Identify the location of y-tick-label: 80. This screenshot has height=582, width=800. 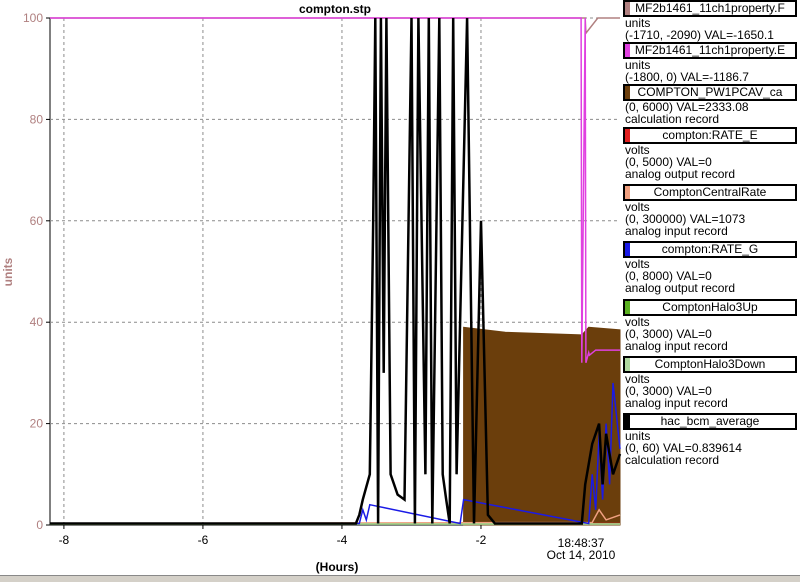
(37, 119).